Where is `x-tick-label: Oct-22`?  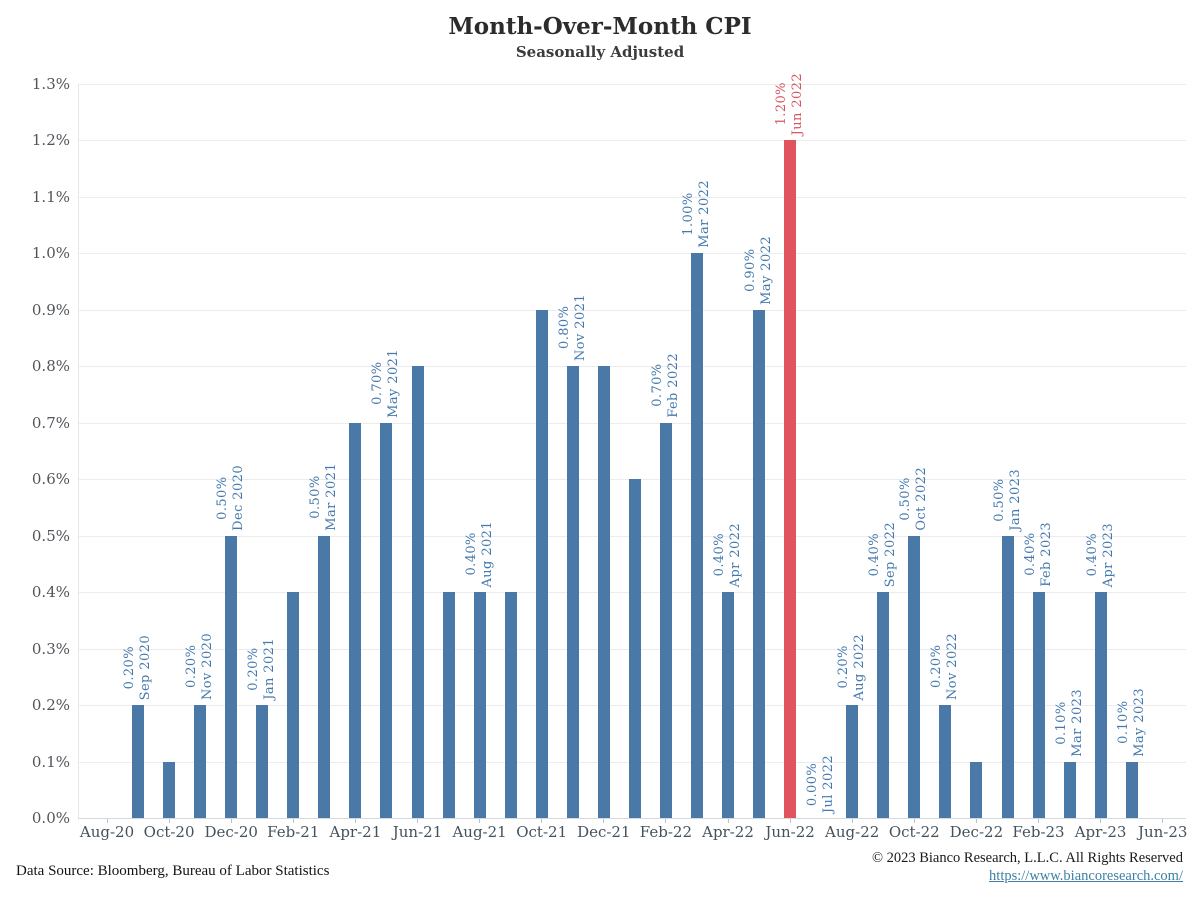 x-tick-label: Oct-22 is located at coordinates (914, 832).